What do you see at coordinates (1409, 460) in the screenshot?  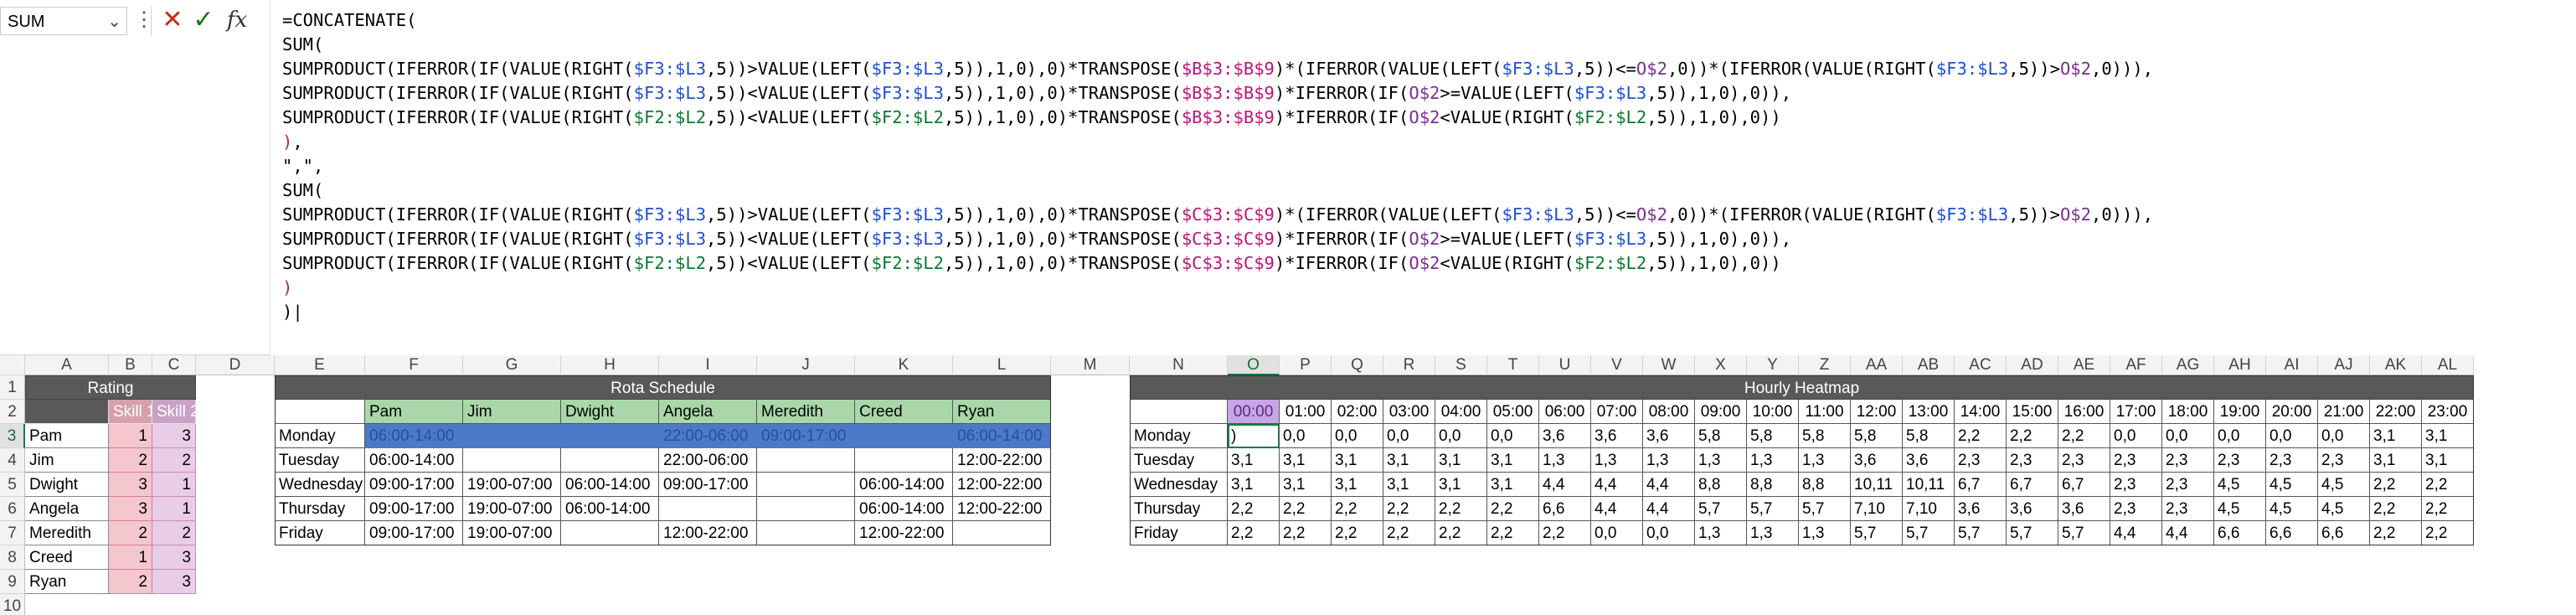 I see `heatmap-value-cell: 3,1` at bounding box center [1409, 460].